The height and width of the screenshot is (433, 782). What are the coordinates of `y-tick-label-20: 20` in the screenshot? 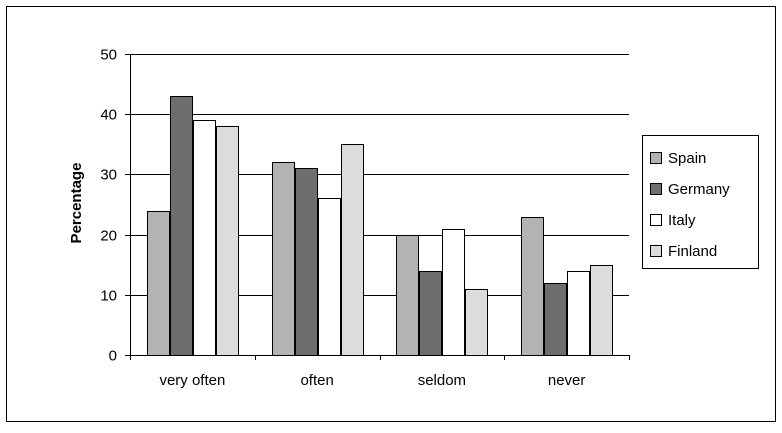 It's located at (108, 236).